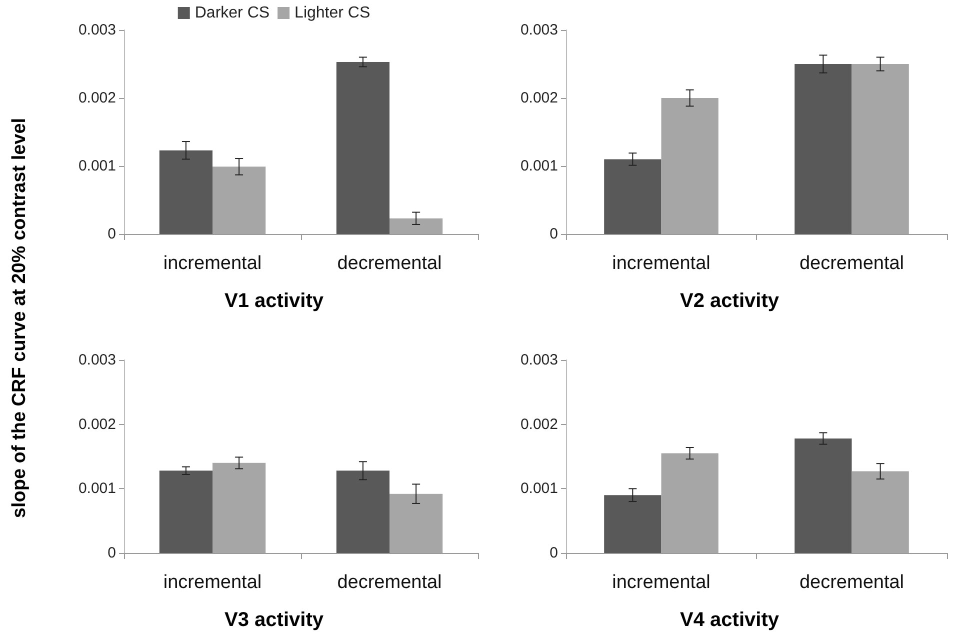  What do you see at coordinates (730, 620) in the screenshot?
I see `text: V4 activity` at bounding box center [730, 620].